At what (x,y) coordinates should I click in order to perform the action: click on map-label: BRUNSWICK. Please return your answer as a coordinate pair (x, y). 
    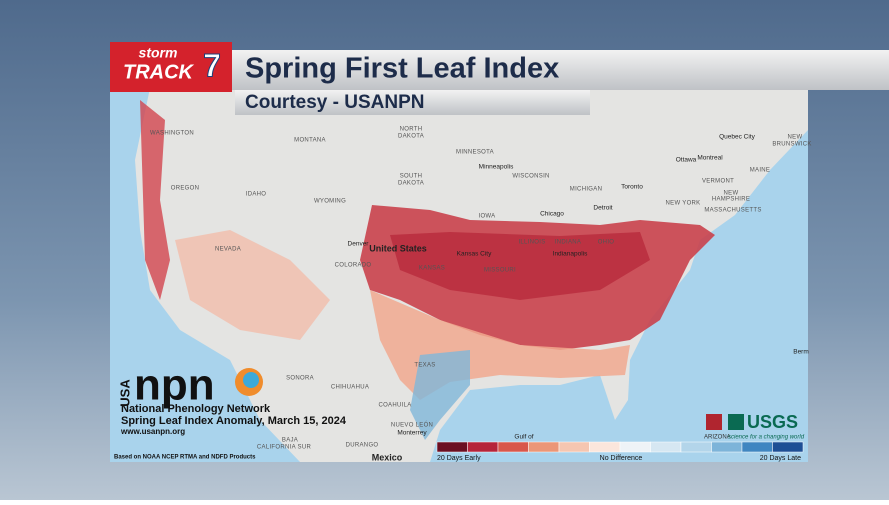
    Looking at the image, I should click on (791, 145).